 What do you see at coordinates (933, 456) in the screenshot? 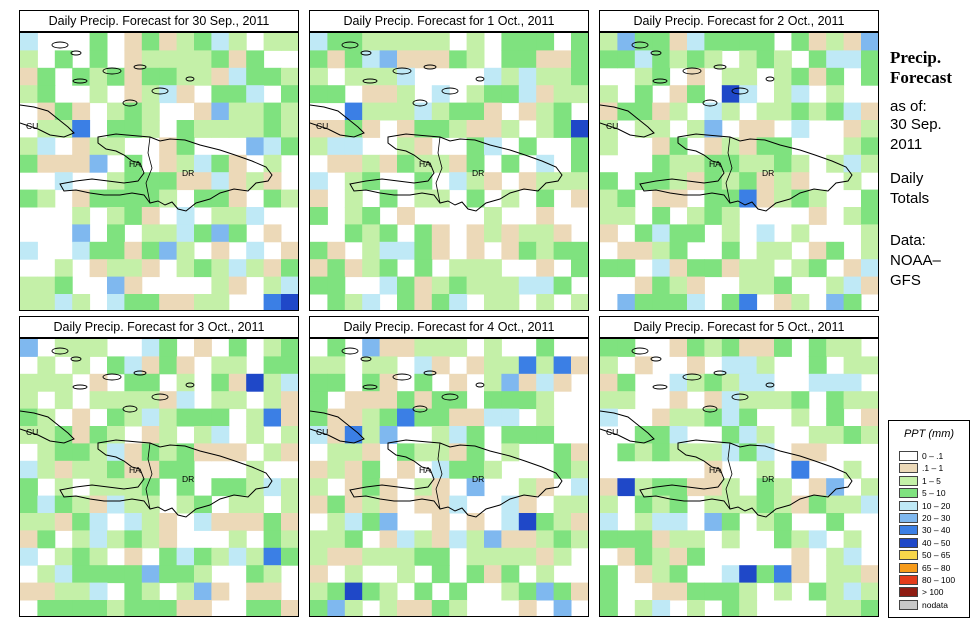
I see `legend-item: 0 – .1` at bounding box center [933, 456].